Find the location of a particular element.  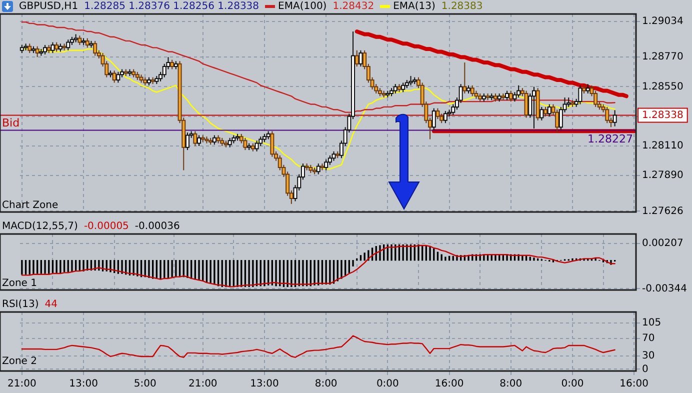

y-tick-label: 70 is located at coordinates (648, 338).